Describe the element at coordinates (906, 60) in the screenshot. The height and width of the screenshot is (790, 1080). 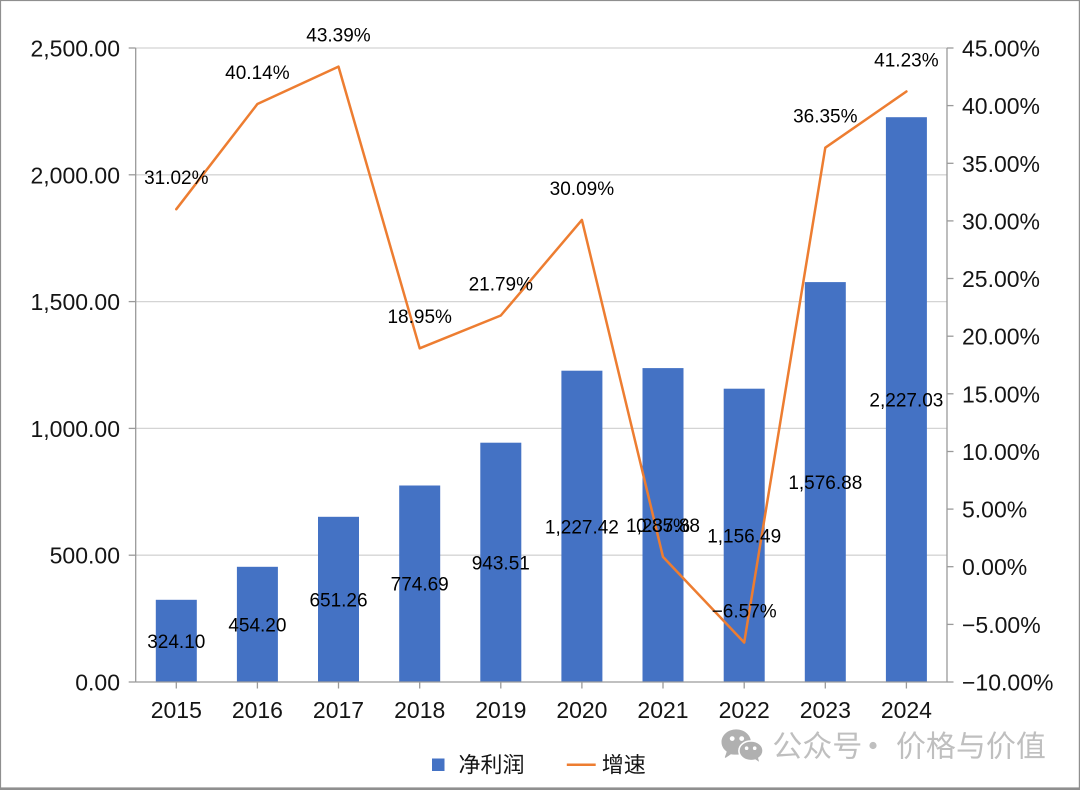
I see `svg-text: 41.23%` at that location.